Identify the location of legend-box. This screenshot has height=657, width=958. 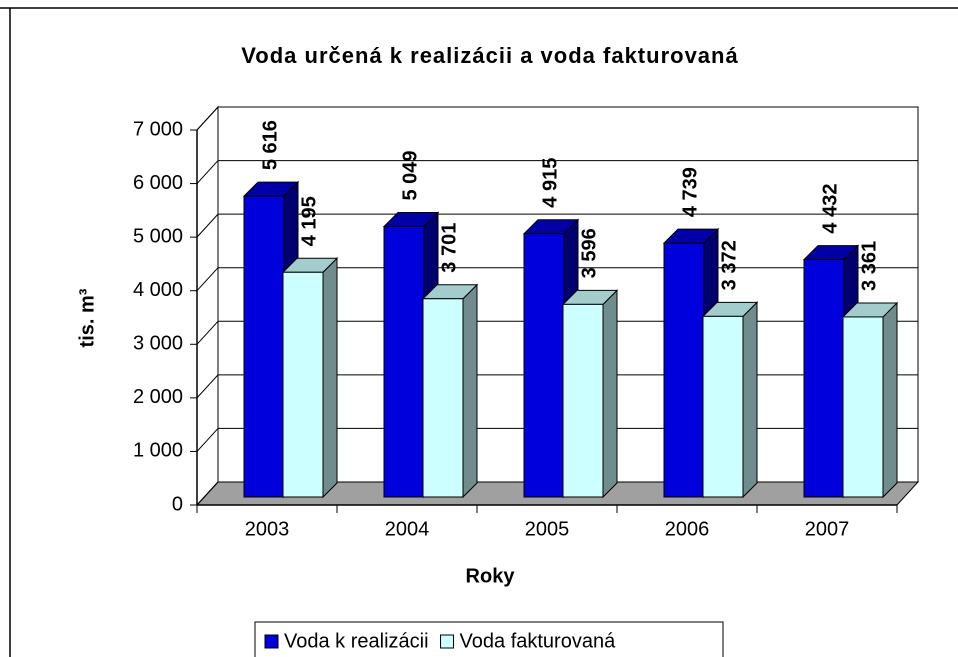
(489, 639).